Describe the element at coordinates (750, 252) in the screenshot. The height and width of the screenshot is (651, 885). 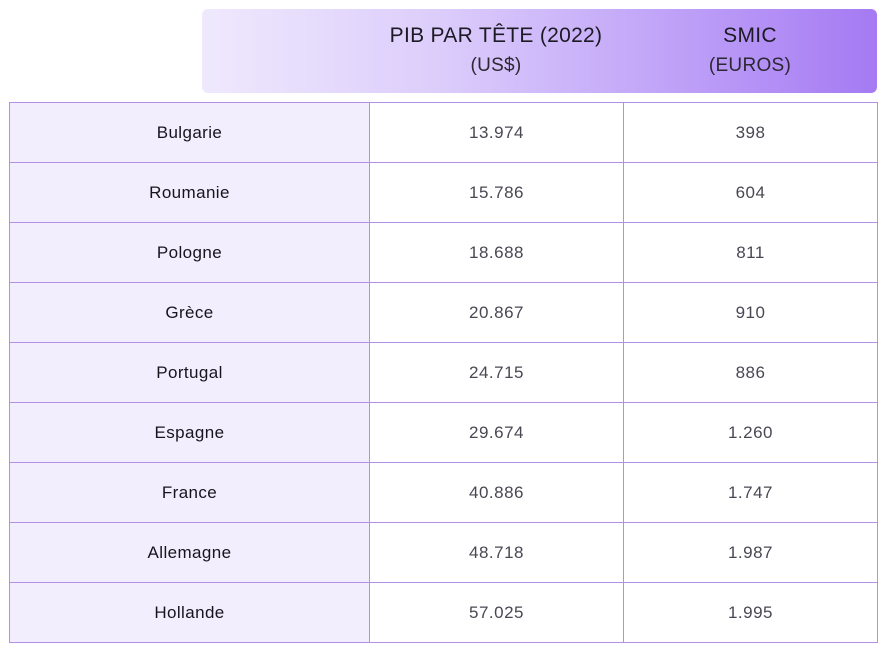
I see `smic-cell: 811` at that location.